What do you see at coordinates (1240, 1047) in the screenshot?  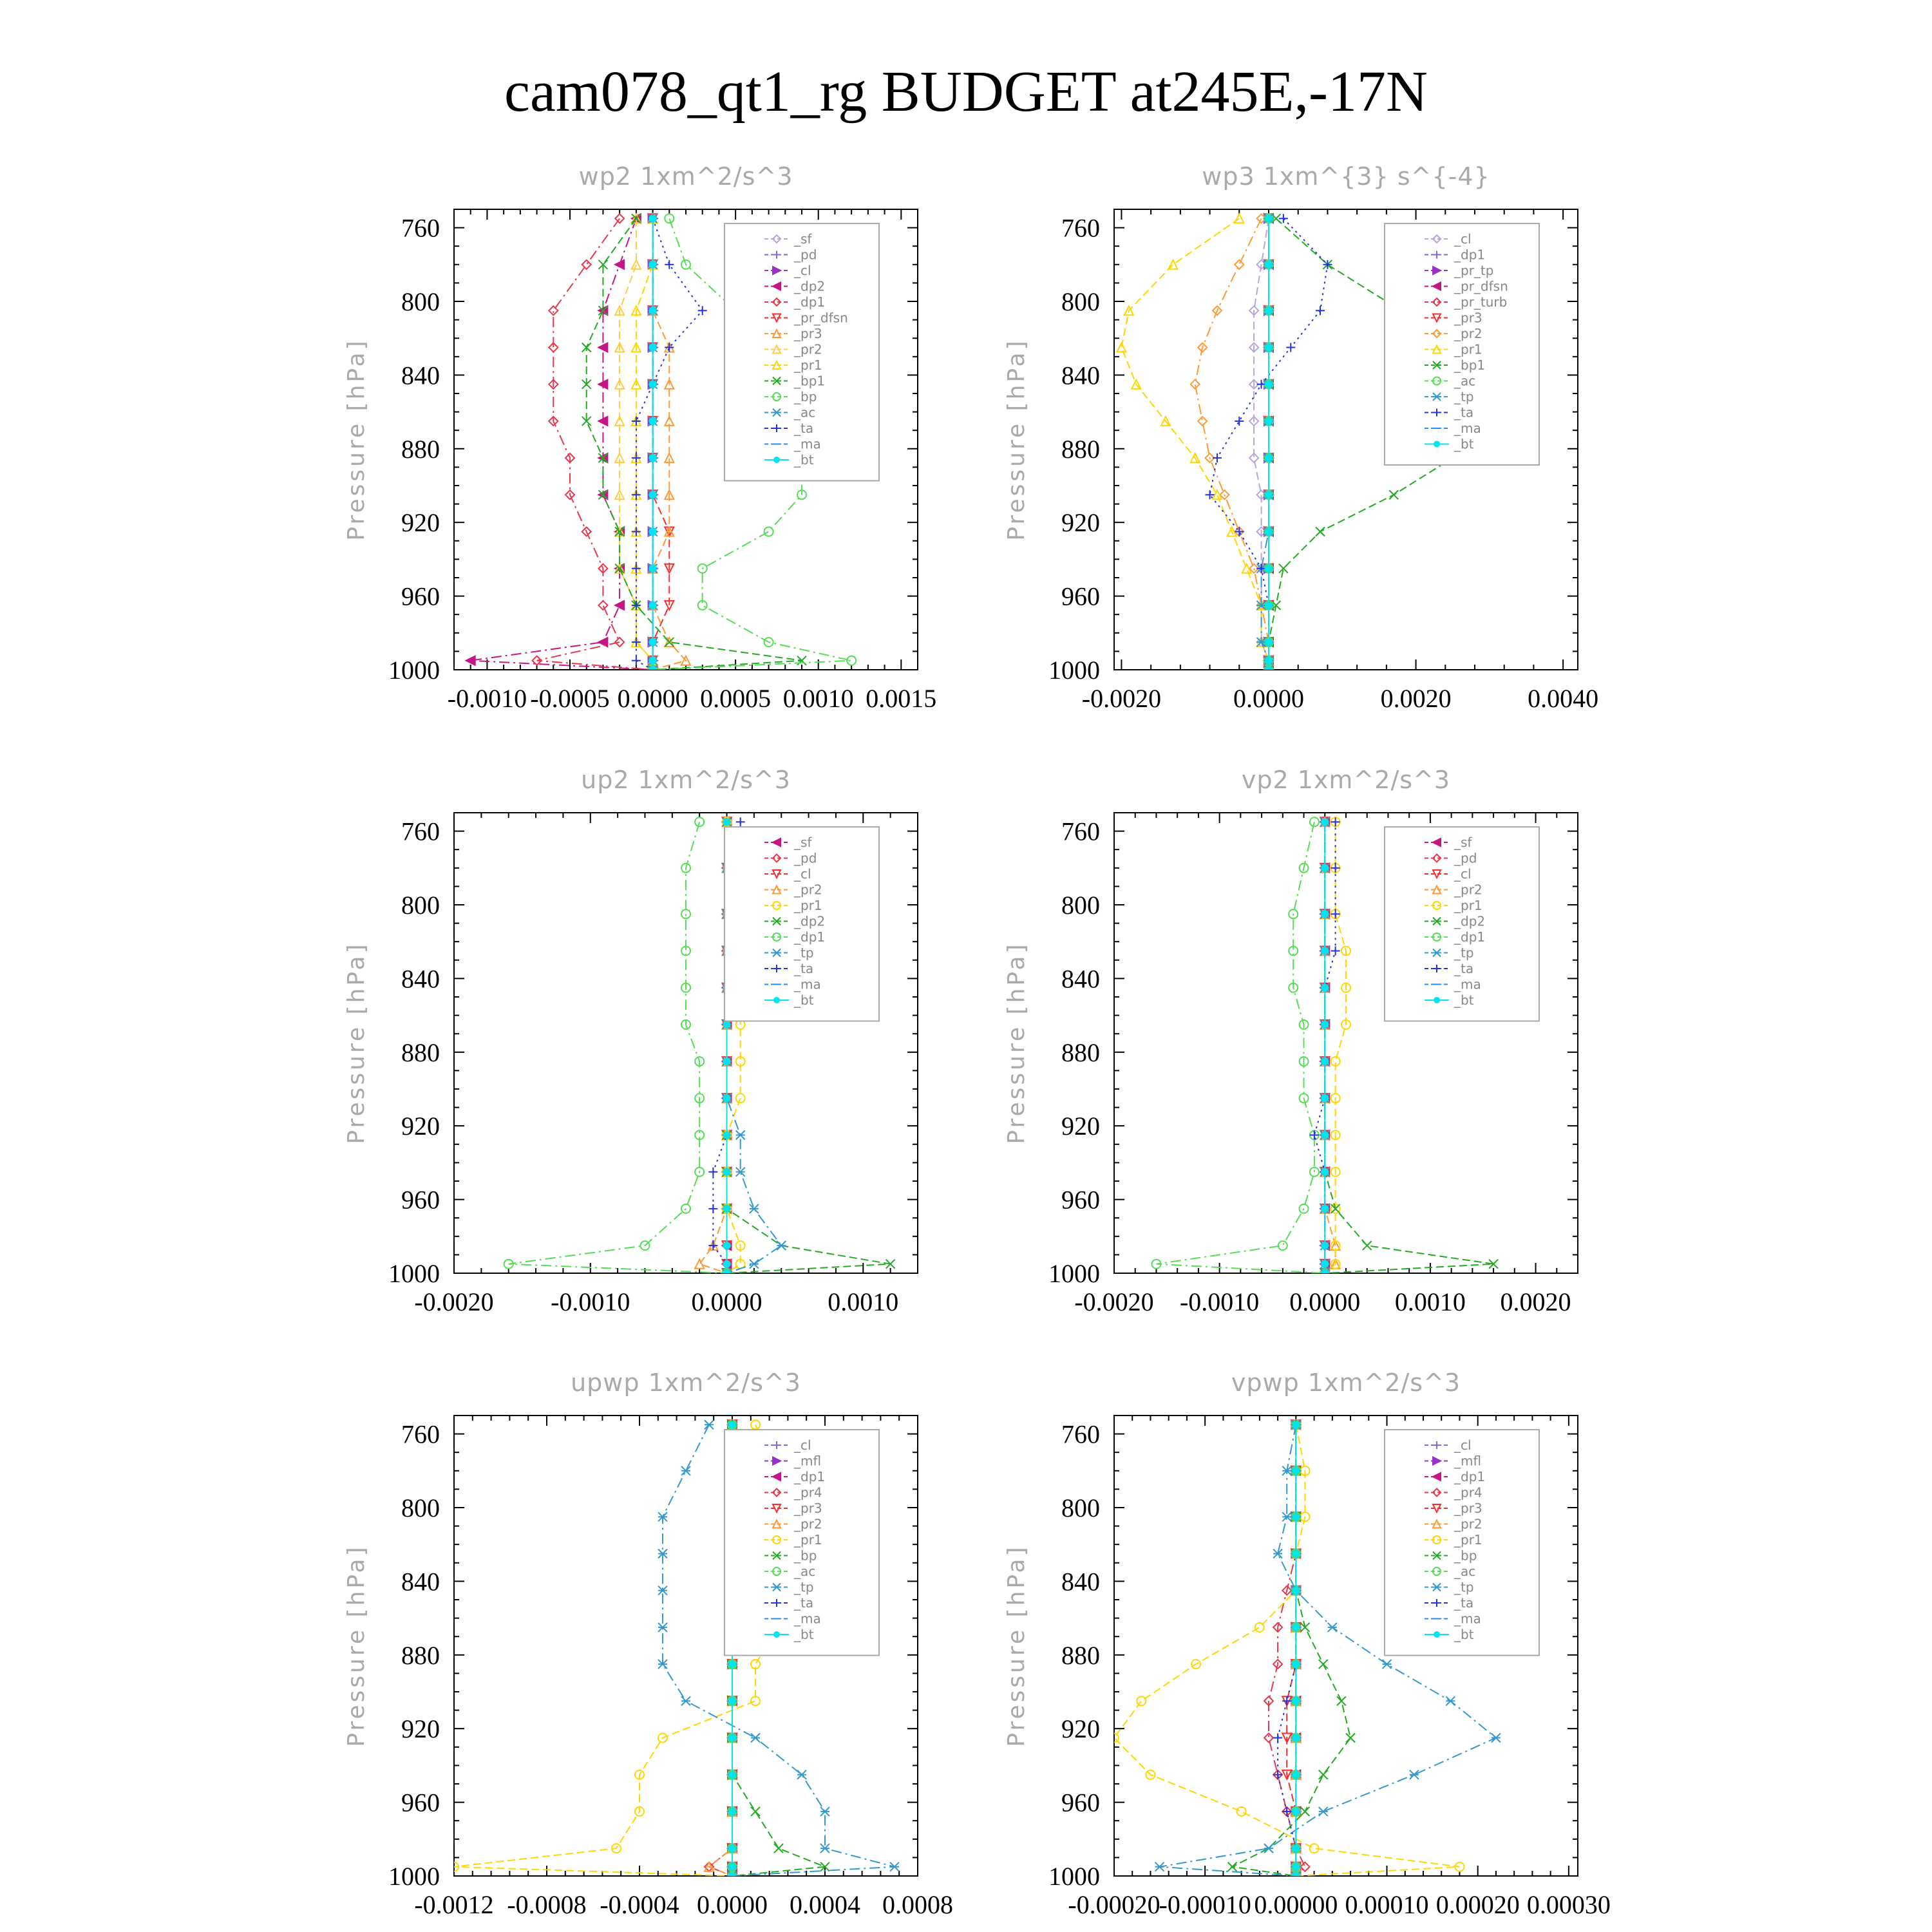 I see `series-line-dp1` at bounding box center [1240, 1047].